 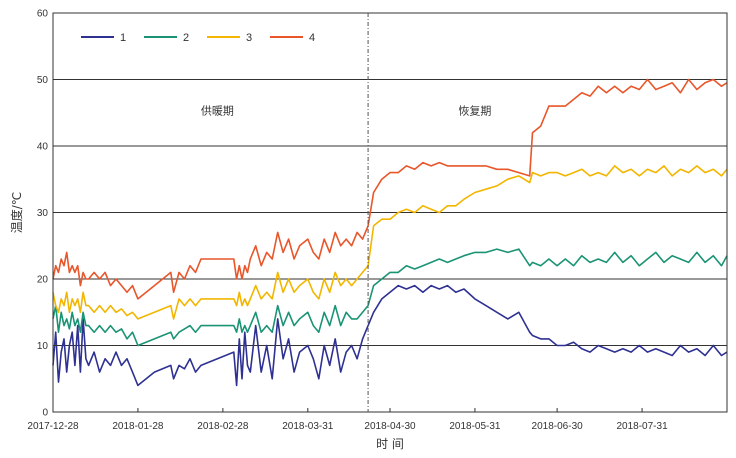 What do you see at coordinates (123, 38) in the screenshot?
I see `legend-label-1: 1` at bounding box center [123, 38].